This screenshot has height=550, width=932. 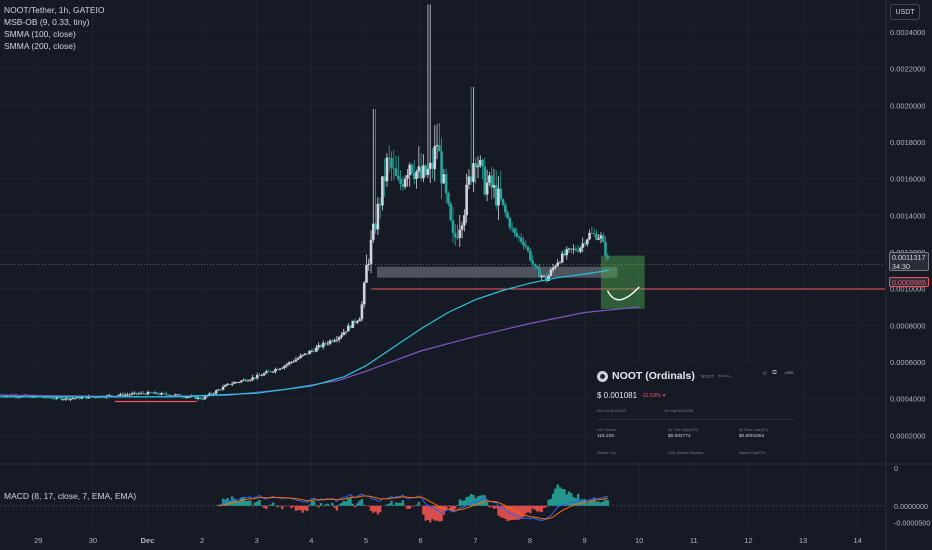 I want to click on time-tick-label: 12, so click(x=748, y=540).